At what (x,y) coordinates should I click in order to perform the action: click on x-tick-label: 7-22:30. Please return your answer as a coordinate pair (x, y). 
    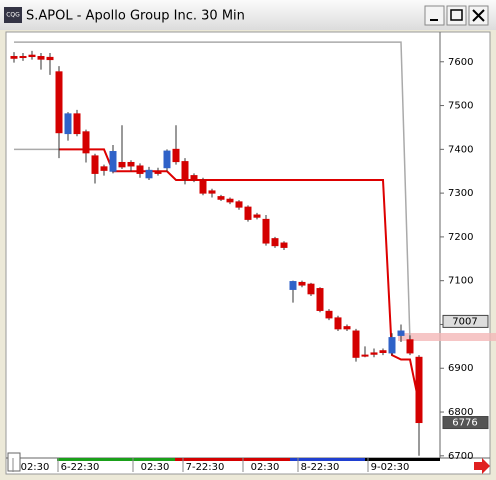
    Looking at the image, I should click on (205, 467).